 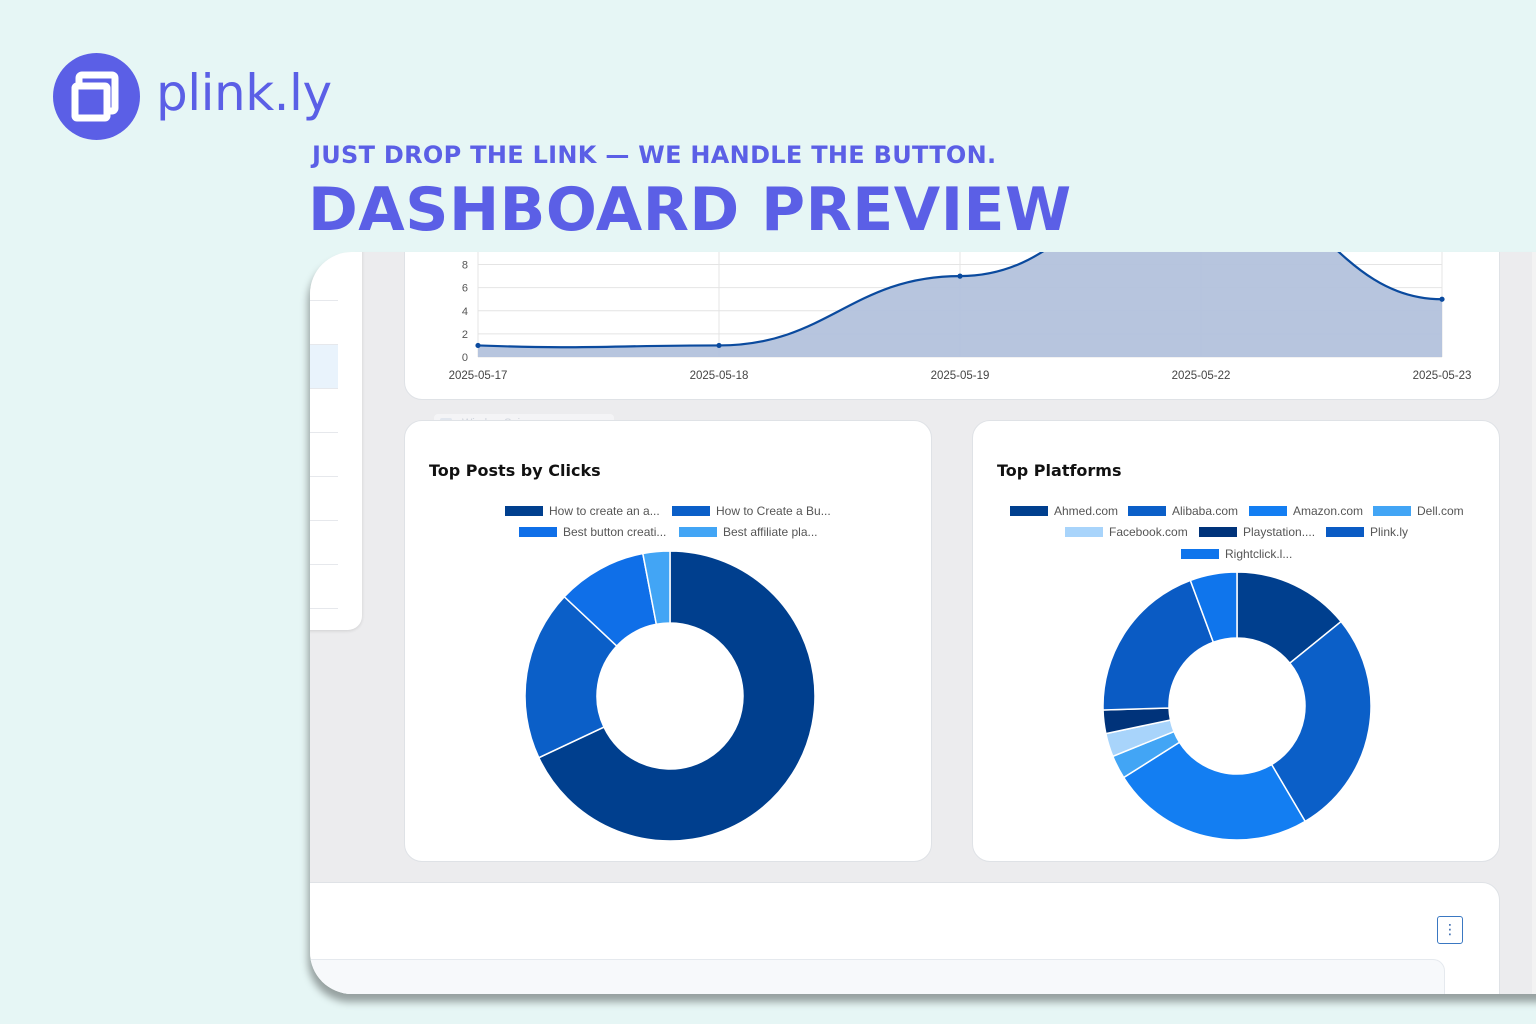 I want to click on brand-logo, so click(x=96, y=96).